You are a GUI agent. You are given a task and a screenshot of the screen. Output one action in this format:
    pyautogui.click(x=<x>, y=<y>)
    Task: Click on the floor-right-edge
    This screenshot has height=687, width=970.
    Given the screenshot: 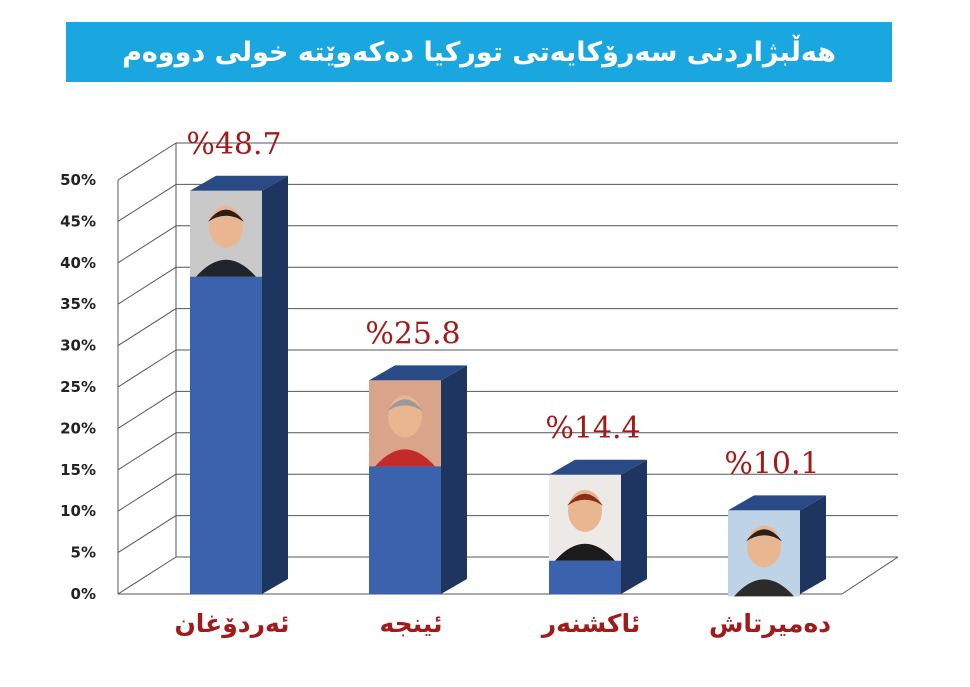 What is the action you would take?
    pyautogui.click(x=870, y=575)
    